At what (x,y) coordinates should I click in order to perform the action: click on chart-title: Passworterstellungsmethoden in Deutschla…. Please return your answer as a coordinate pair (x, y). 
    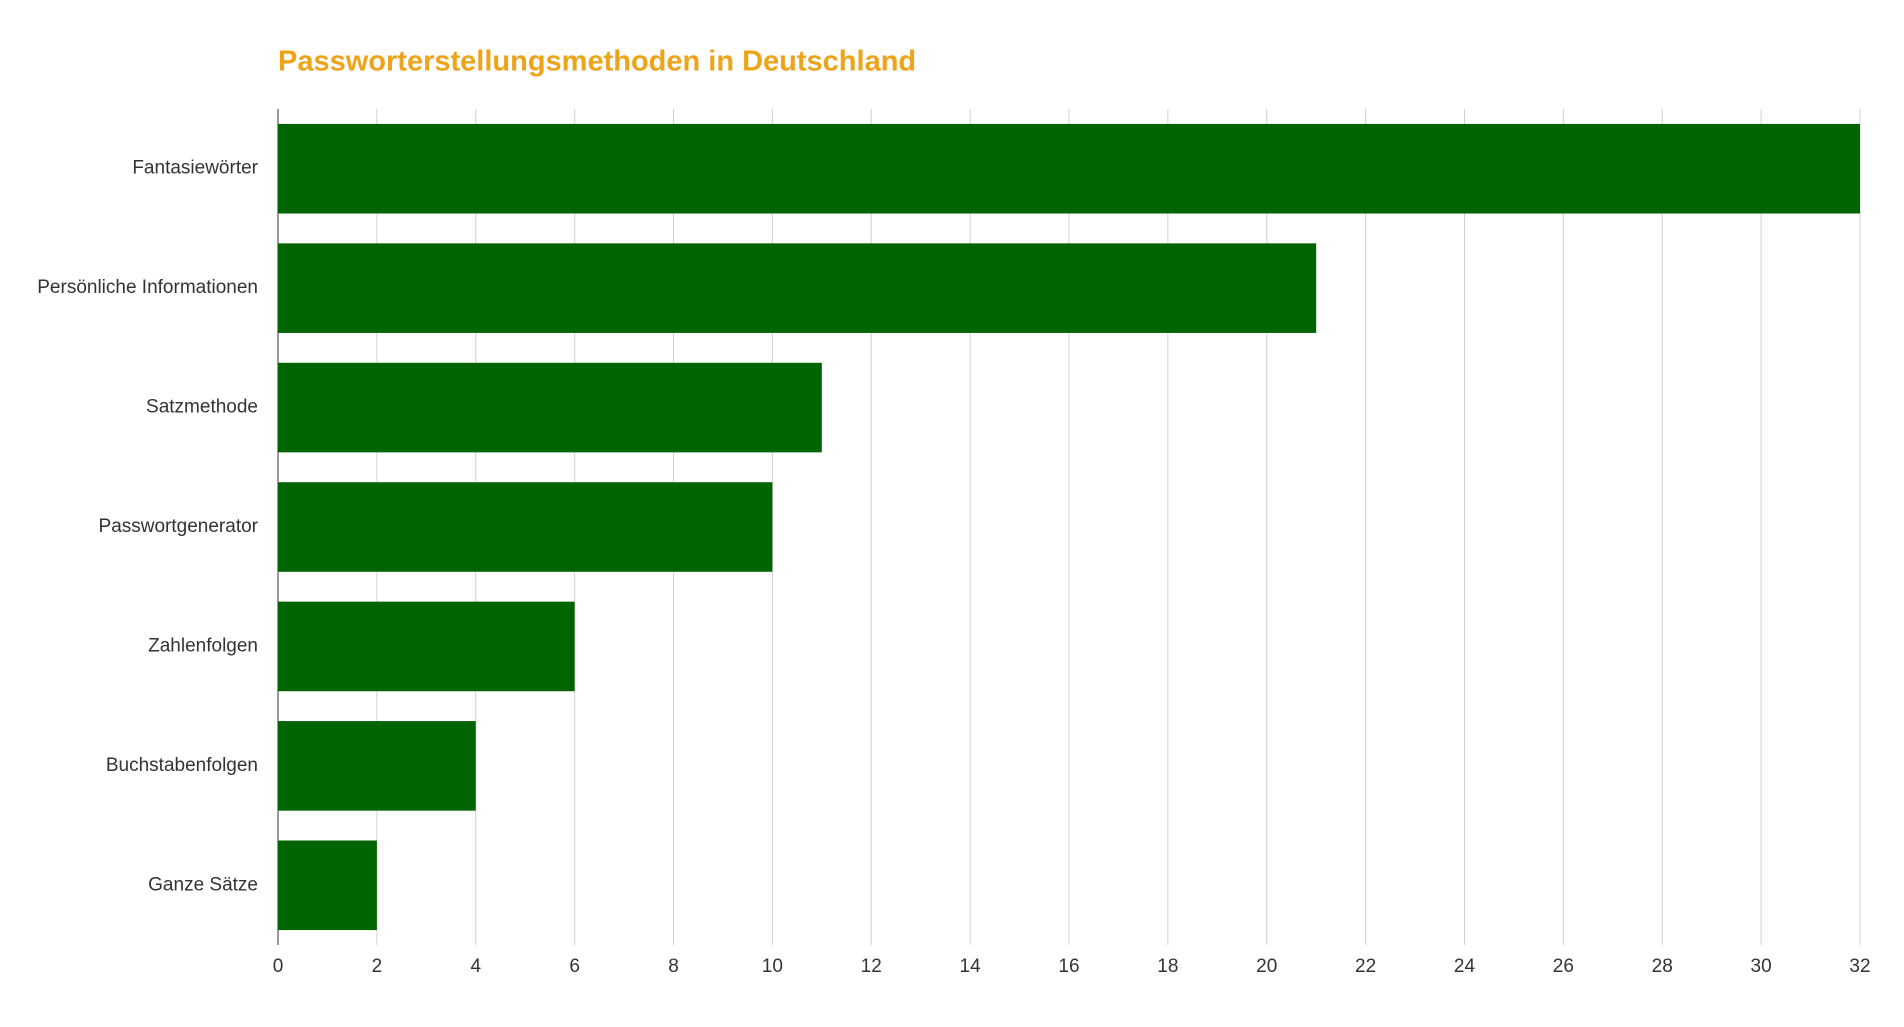
    Looking at the image, I should click on (597, 62).